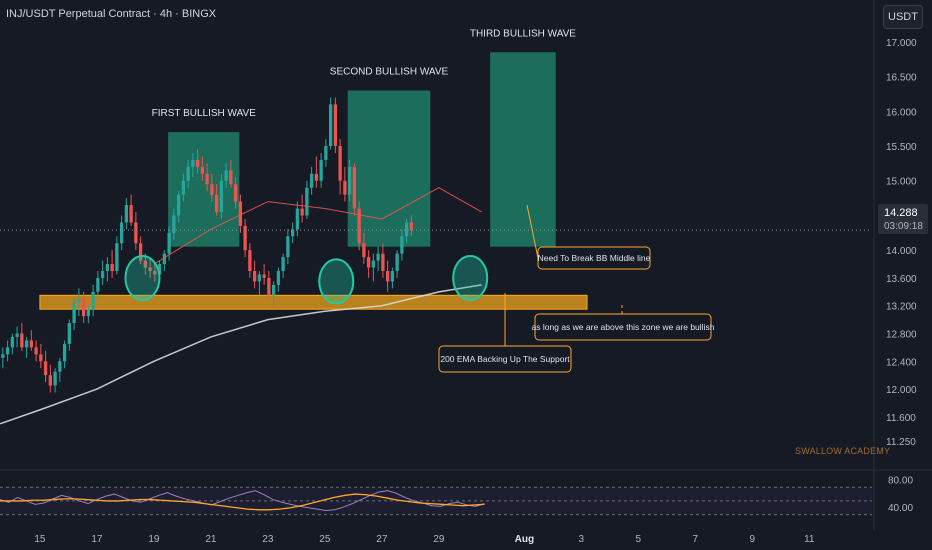  I want to click on time-tick-label: 15, so click(40, 539).